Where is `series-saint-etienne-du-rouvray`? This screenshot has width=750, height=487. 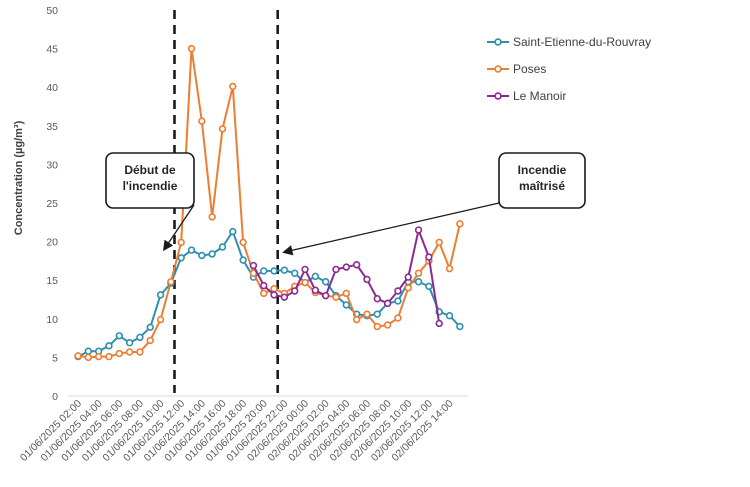 series-saint-etienne-du-rouvray is located at coordinates (269, 294).